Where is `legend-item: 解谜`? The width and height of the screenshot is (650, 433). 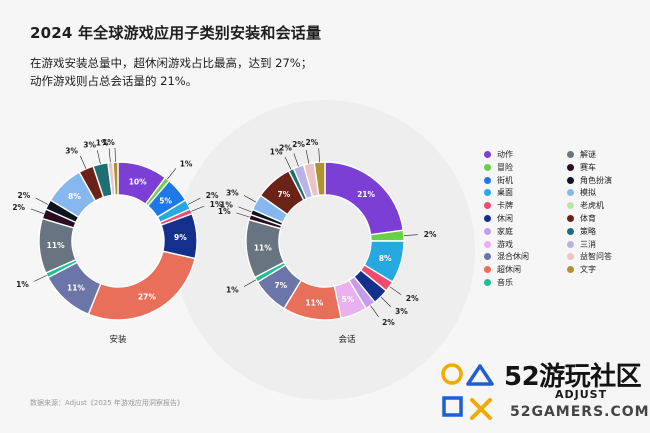
legend-item: 解谜 is located at coordinates (607, 154).